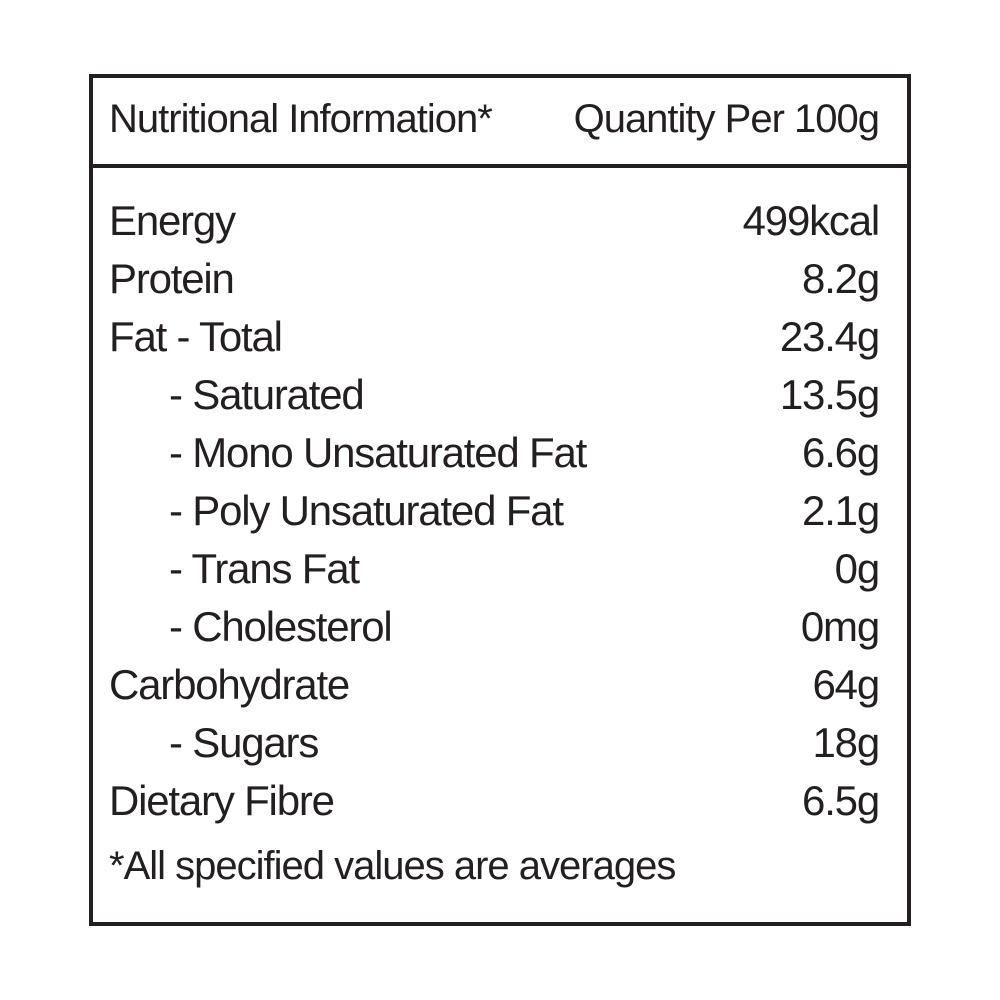 Image resolution: width=1000 pixels, height=1000 pixels. What do you see at coordinates (846, 742) in the screenshot?
I see `nutrient-value: 18g` at bounding box center [846, 742].